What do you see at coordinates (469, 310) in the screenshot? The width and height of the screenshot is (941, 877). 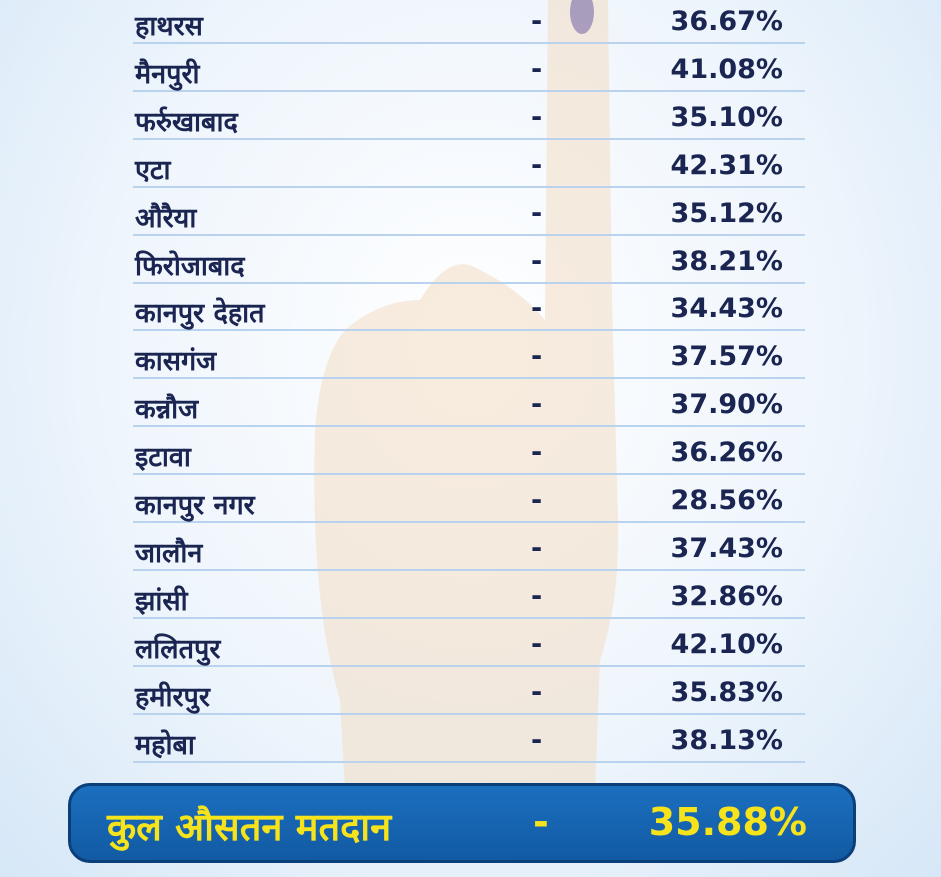 I see `table-row: कानपुर देहात - 34.43%` at bounding box center [469, 310].